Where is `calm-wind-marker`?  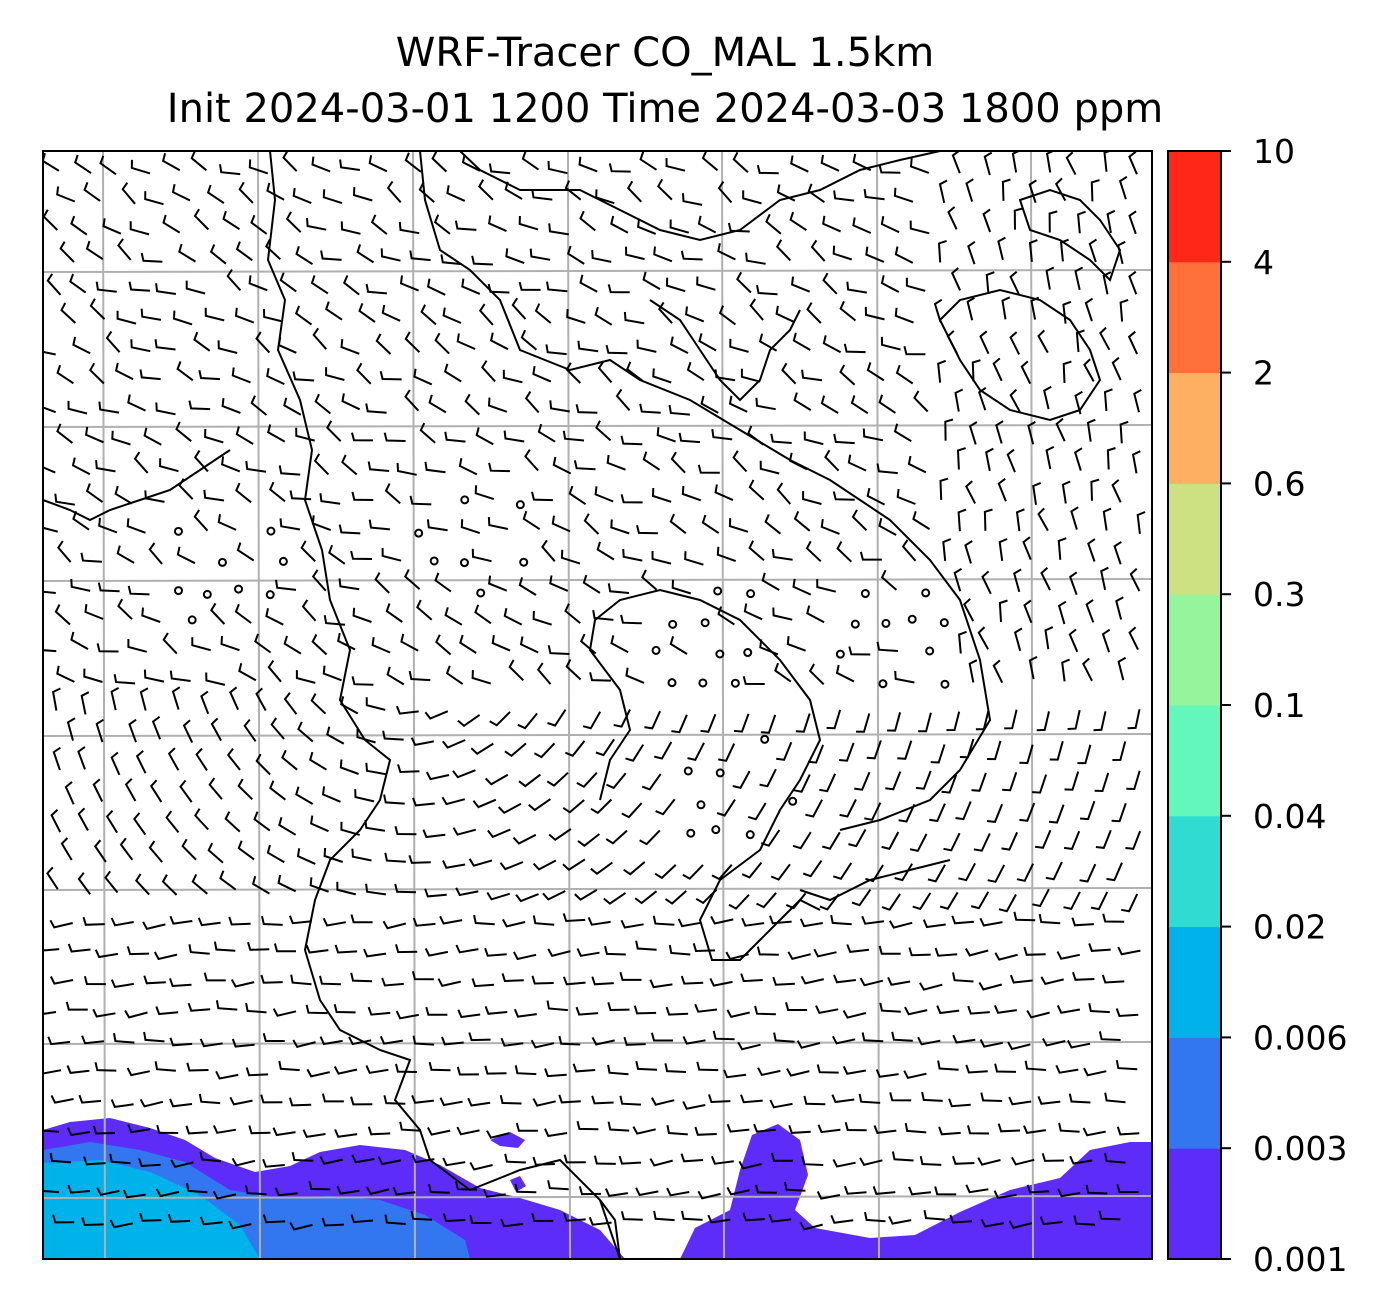 calm-wind-marker is located at coordinates (656, 650).